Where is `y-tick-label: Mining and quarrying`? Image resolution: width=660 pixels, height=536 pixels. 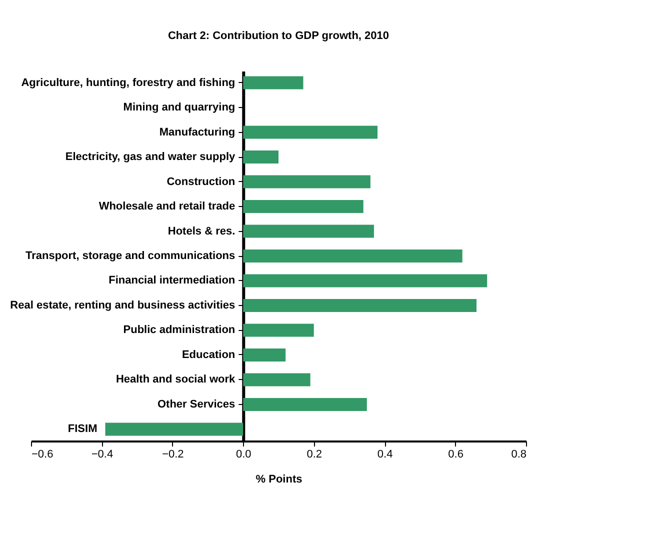
y-tick-label: Mining and quarrying is located at coordinates (179, 108).